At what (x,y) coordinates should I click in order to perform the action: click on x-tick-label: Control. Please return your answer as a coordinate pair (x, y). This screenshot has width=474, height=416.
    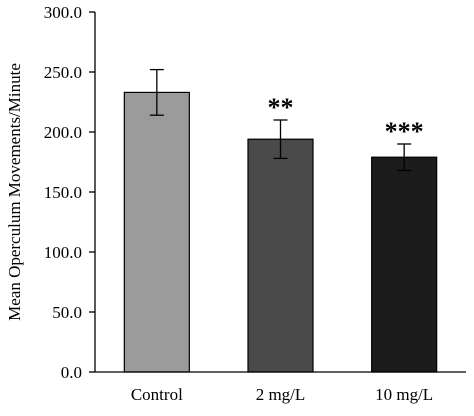
    Looking at the image, I should click on (157, 394).